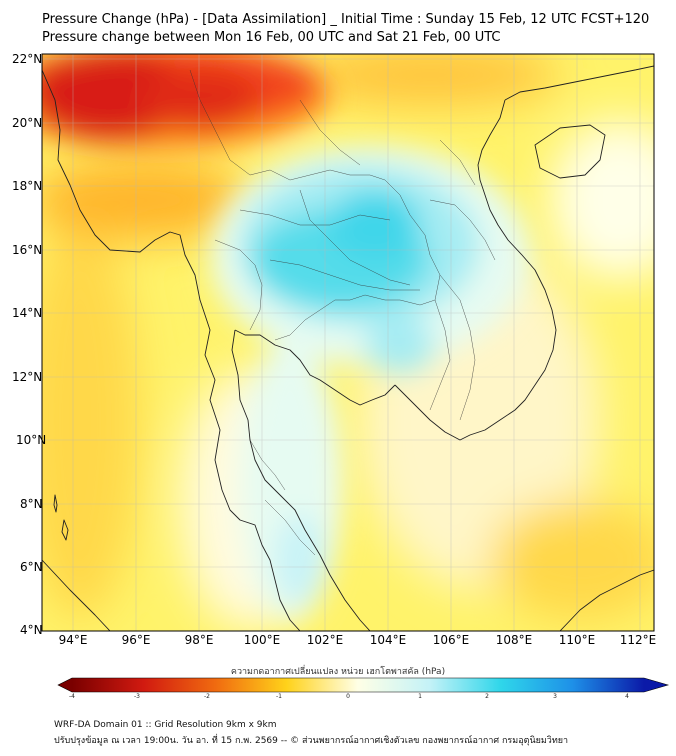  I want to click on colorbar-label: 1, so click(420, 696).